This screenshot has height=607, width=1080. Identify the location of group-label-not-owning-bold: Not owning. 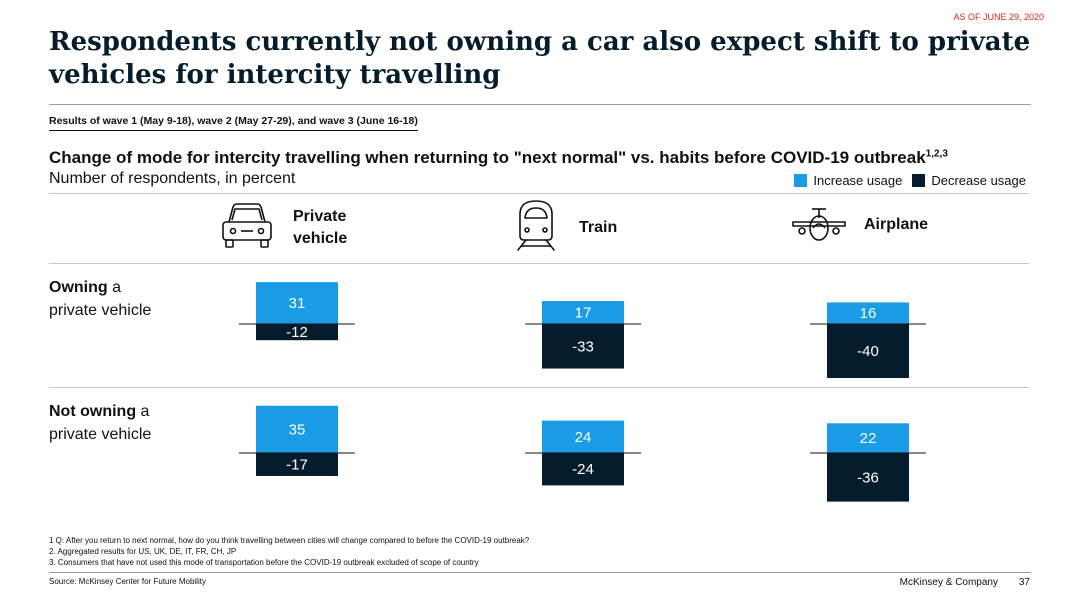
(93, 411).